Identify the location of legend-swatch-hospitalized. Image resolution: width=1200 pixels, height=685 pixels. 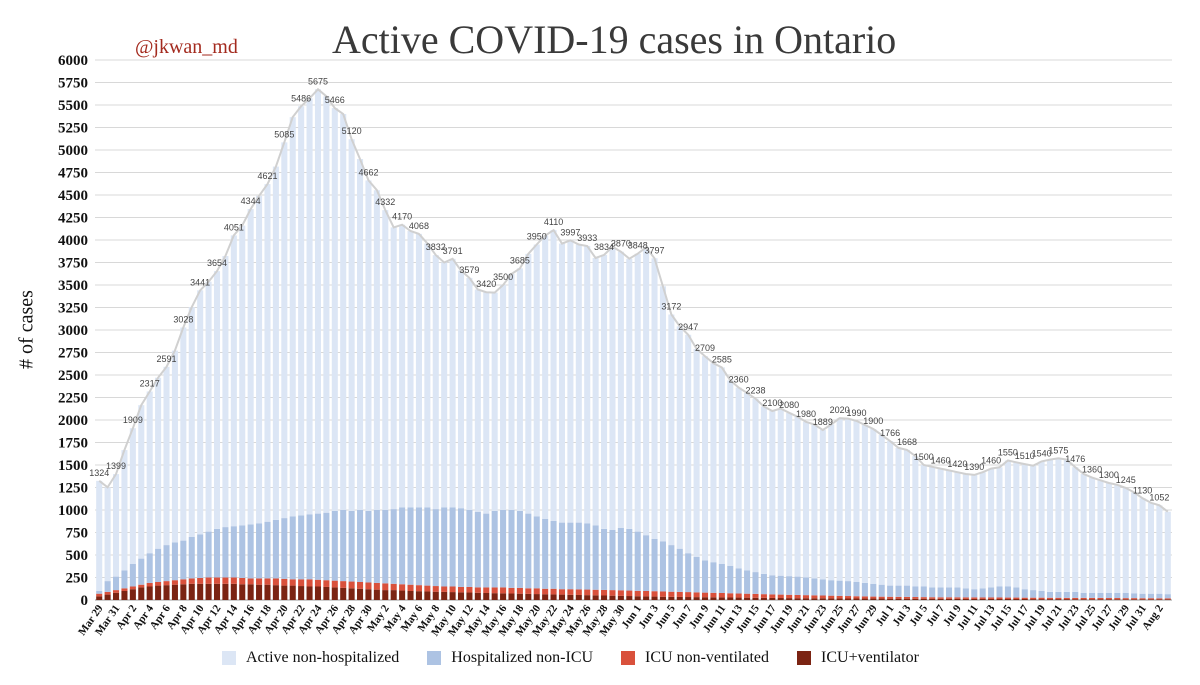
(434, 658).